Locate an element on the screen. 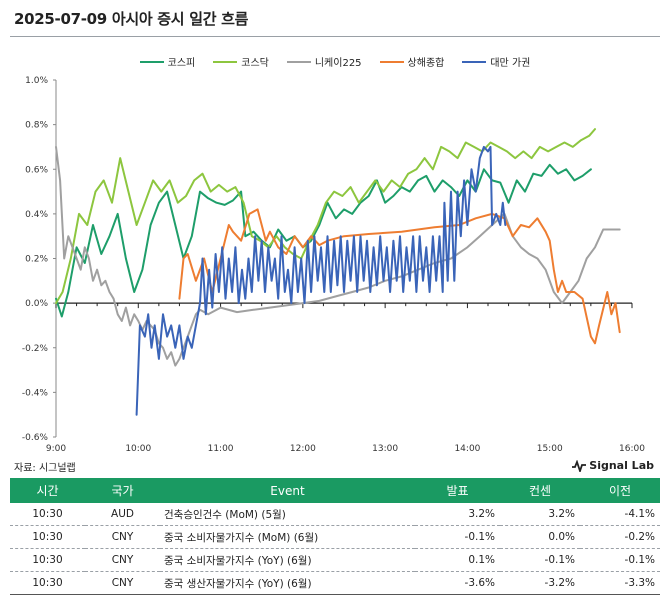 The image size is (670, 604). x-tick-label: 15:00 is located at coordinates (550, 449).